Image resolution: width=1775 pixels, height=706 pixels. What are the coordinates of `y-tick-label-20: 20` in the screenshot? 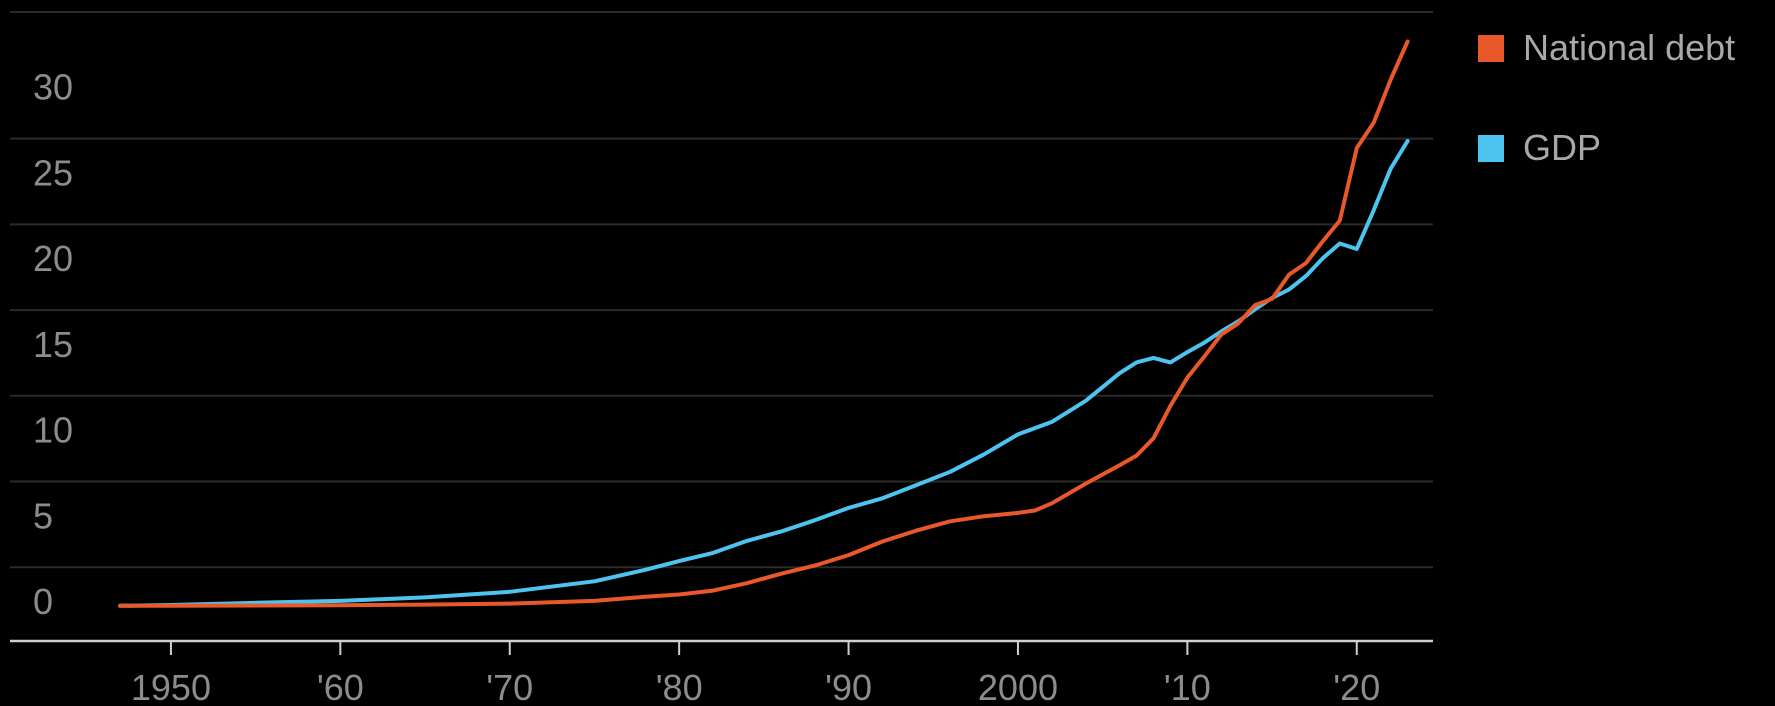 It's located at (53, 258).